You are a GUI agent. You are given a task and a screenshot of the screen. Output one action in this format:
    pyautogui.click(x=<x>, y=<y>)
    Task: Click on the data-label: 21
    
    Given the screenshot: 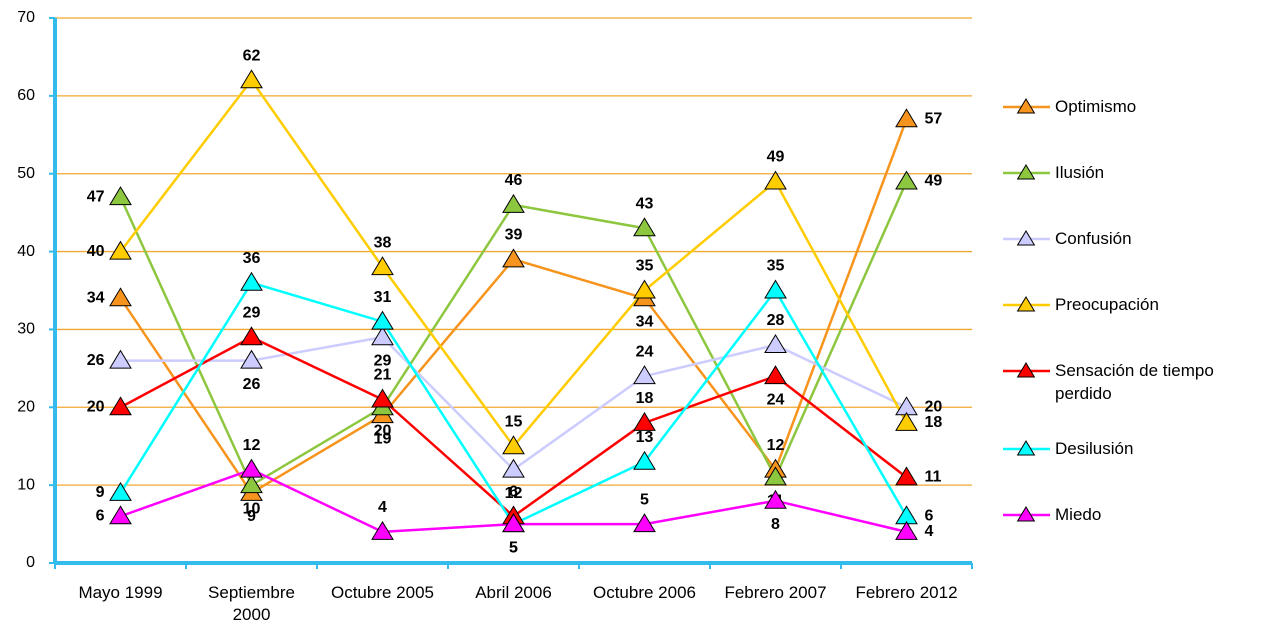 What is the action you would take?
    pyautogui.click(x=383, y=375)
    